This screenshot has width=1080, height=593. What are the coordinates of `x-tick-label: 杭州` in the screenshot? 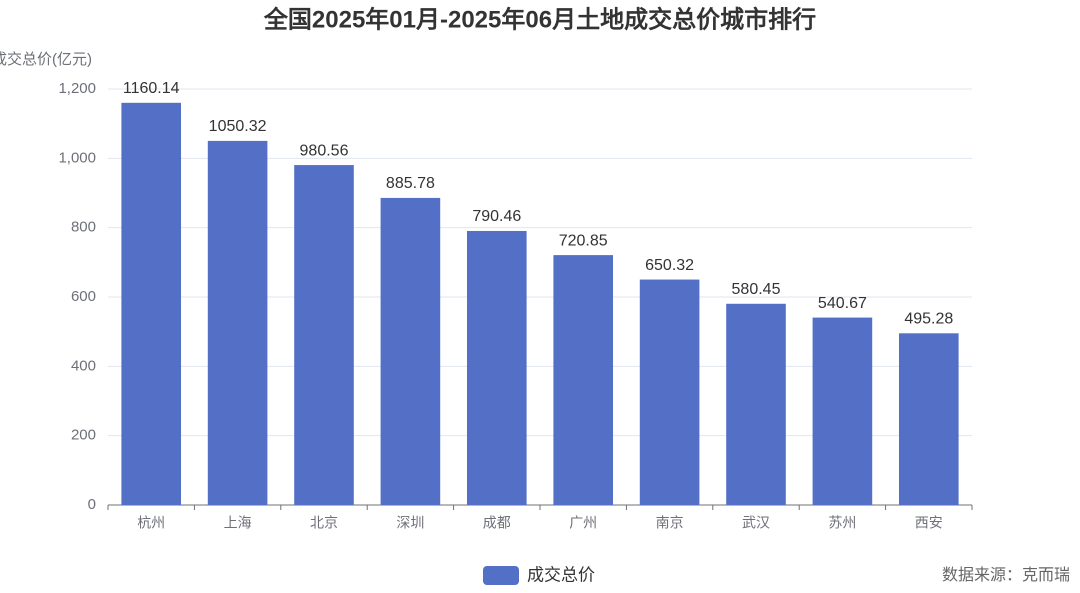 It's located at (151, 523).